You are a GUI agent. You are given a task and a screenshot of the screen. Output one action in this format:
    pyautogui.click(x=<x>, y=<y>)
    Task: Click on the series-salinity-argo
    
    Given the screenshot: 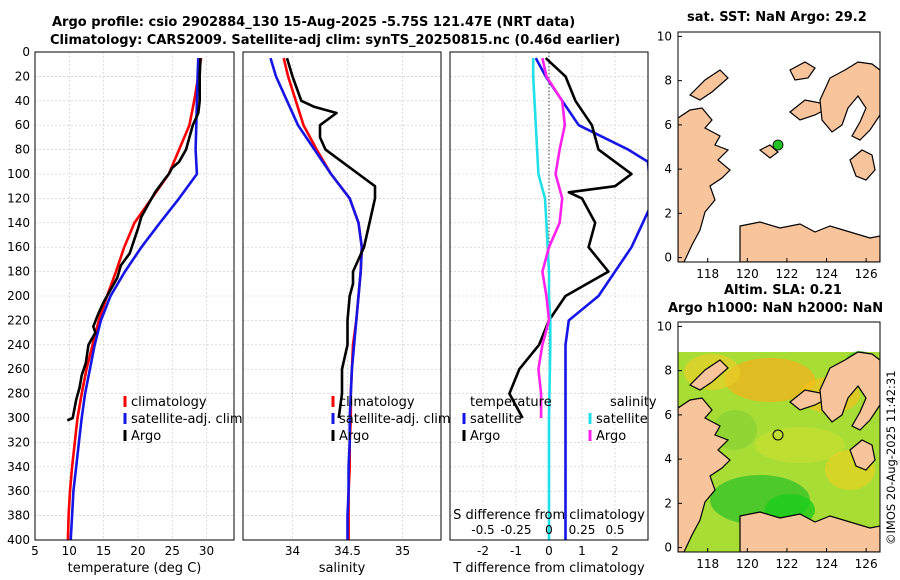 What is the action you would take?
    pyautogui.click(x=552, y=237)
    